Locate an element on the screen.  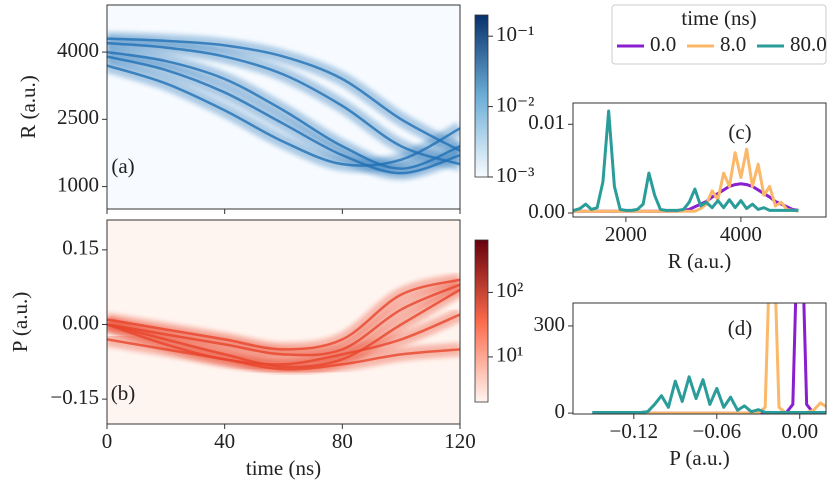
x-tick-label: 2000 is located at coordinates (626, 234).